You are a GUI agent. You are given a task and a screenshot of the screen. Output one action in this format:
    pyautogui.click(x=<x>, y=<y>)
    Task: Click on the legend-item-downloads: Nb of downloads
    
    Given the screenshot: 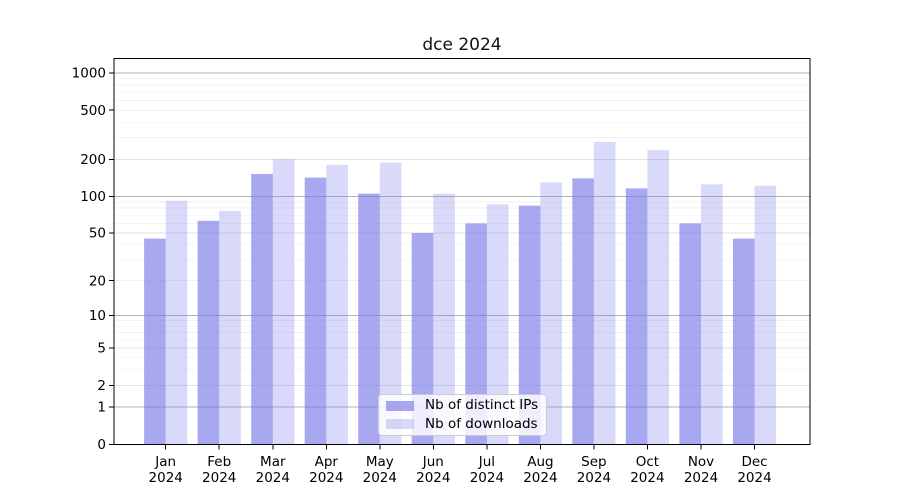 What is the action you would take?
    pyautogui.click(x=462, y=423)
    